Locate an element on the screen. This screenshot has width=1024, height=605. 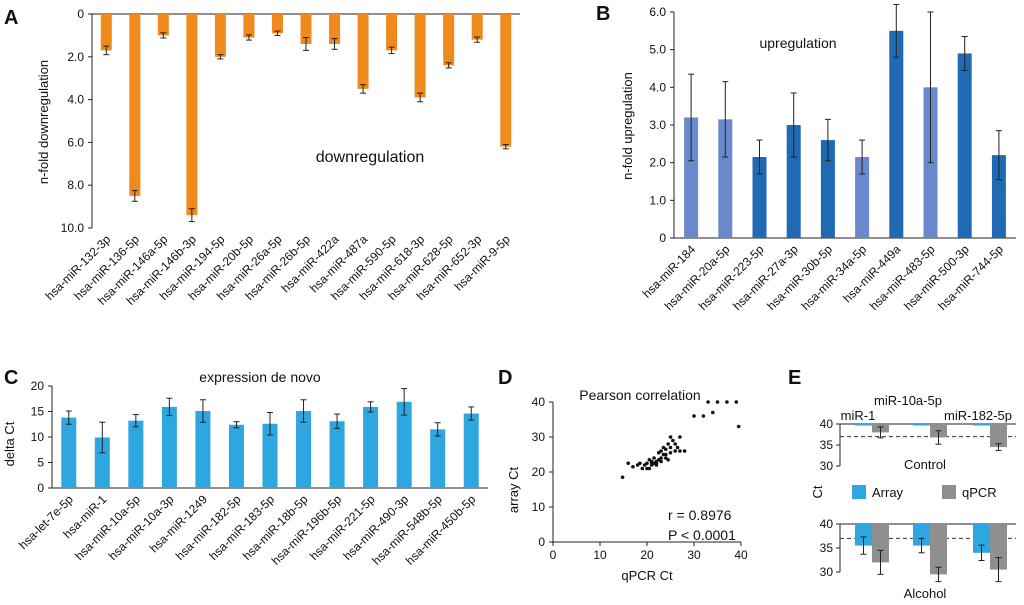
panel-e-control-y-tick-label: 35 is located at coordinates (827, 445).